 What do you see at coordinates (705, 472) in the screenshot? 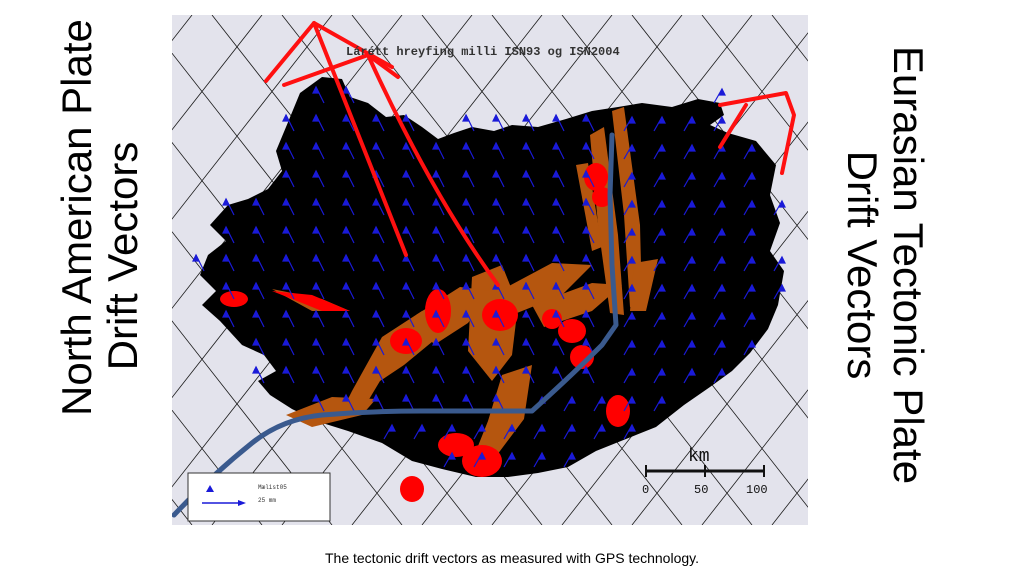
I see `scale-bar: km 0 50 100` at bounding box center [705, 472].